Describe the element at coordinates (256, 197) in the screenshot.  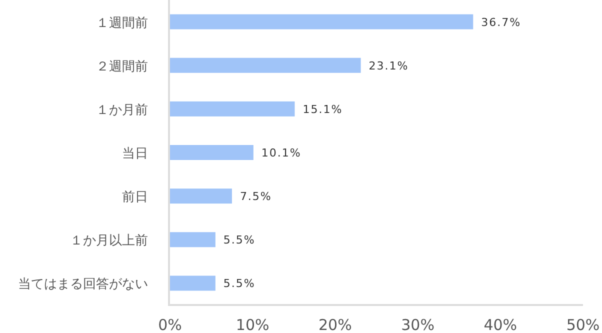
I see `data-label: 7.5%` at that location.